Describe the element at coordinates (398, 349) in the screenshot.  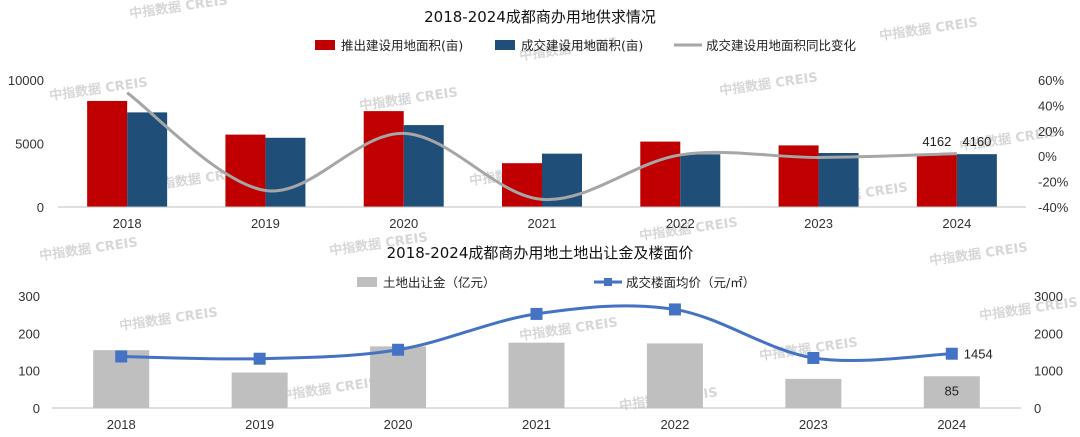
I see `line-marker-2020` at that location.